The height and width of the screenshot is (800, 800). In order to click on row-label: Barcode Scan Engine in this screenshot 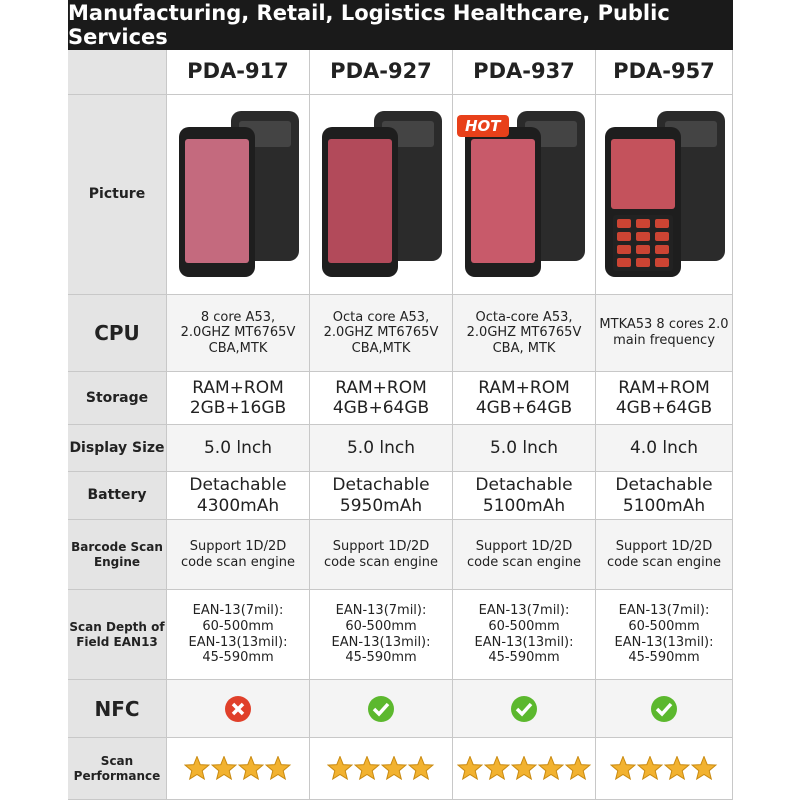, I will do `click(117, 555)`.